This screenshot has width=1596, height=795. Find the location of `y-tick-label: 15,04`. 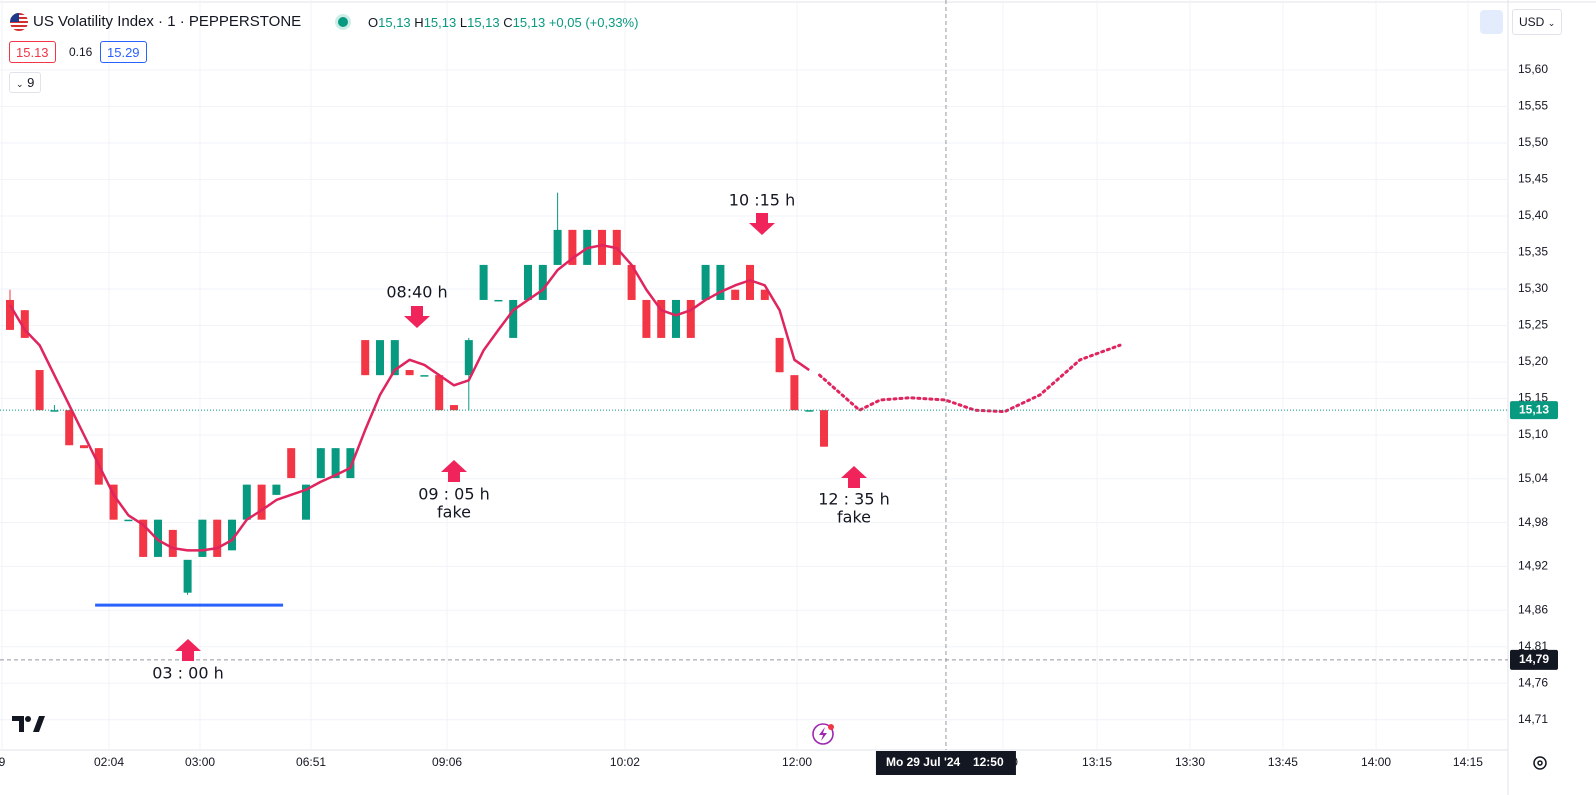

y-tick-label: 15,04 is located at coordinates (1533, 478).